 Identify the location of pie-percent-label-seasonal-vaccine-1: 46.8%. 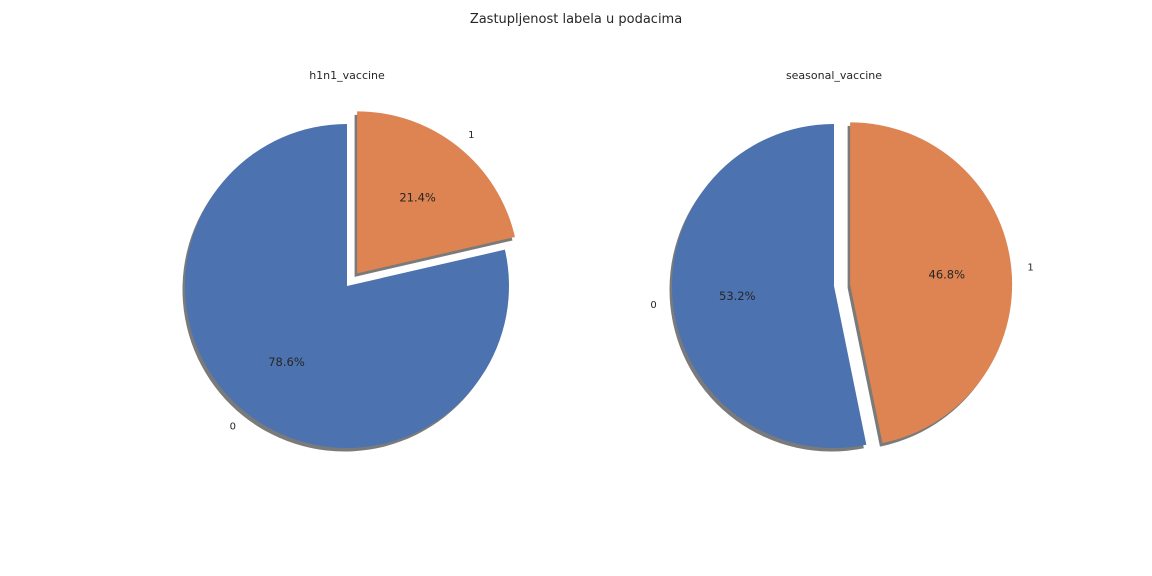
(947, 275).